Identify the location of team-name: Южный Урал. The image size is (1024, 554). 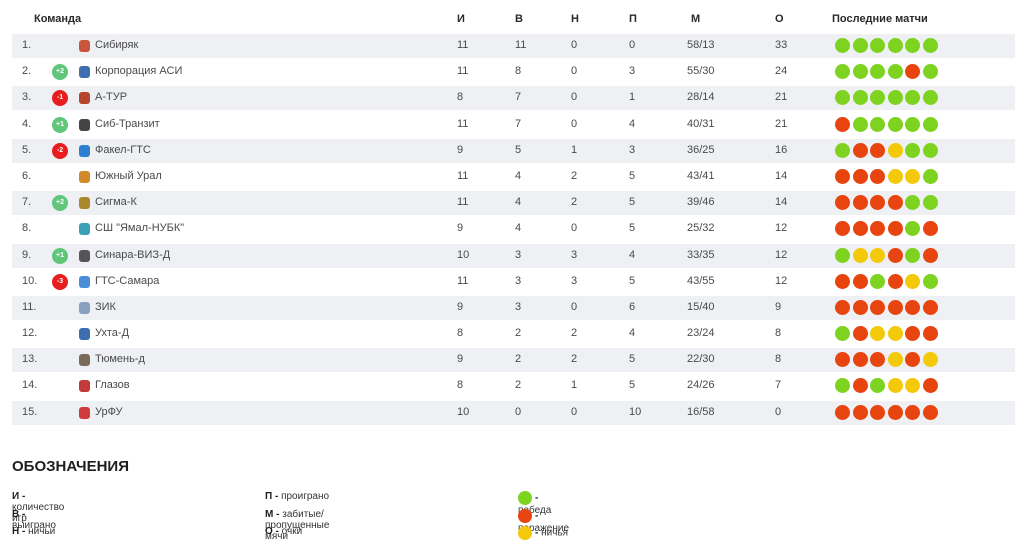
(128, 175).